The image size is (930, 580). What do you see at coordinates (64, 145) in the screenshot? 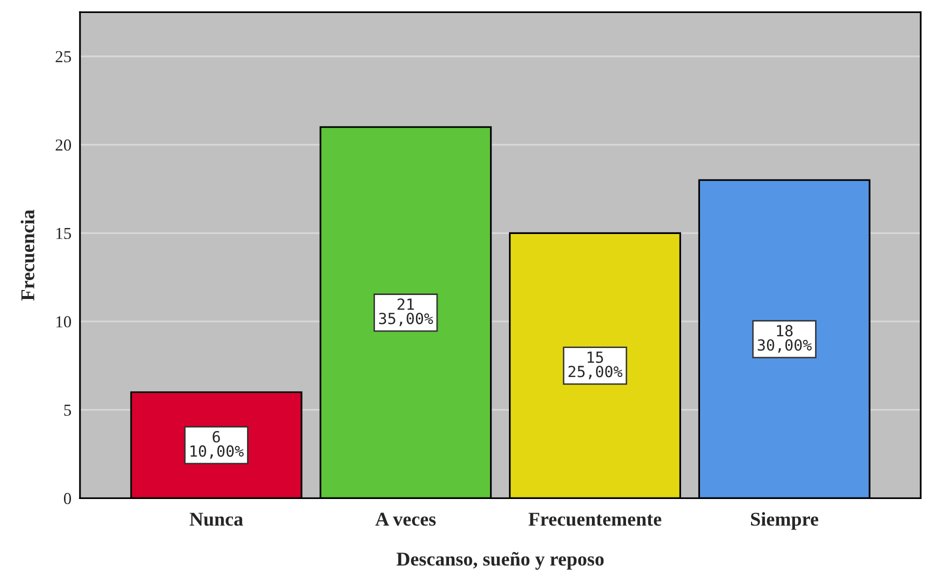
I see `y-tick-label: 20` at bounding box center [64, 145].